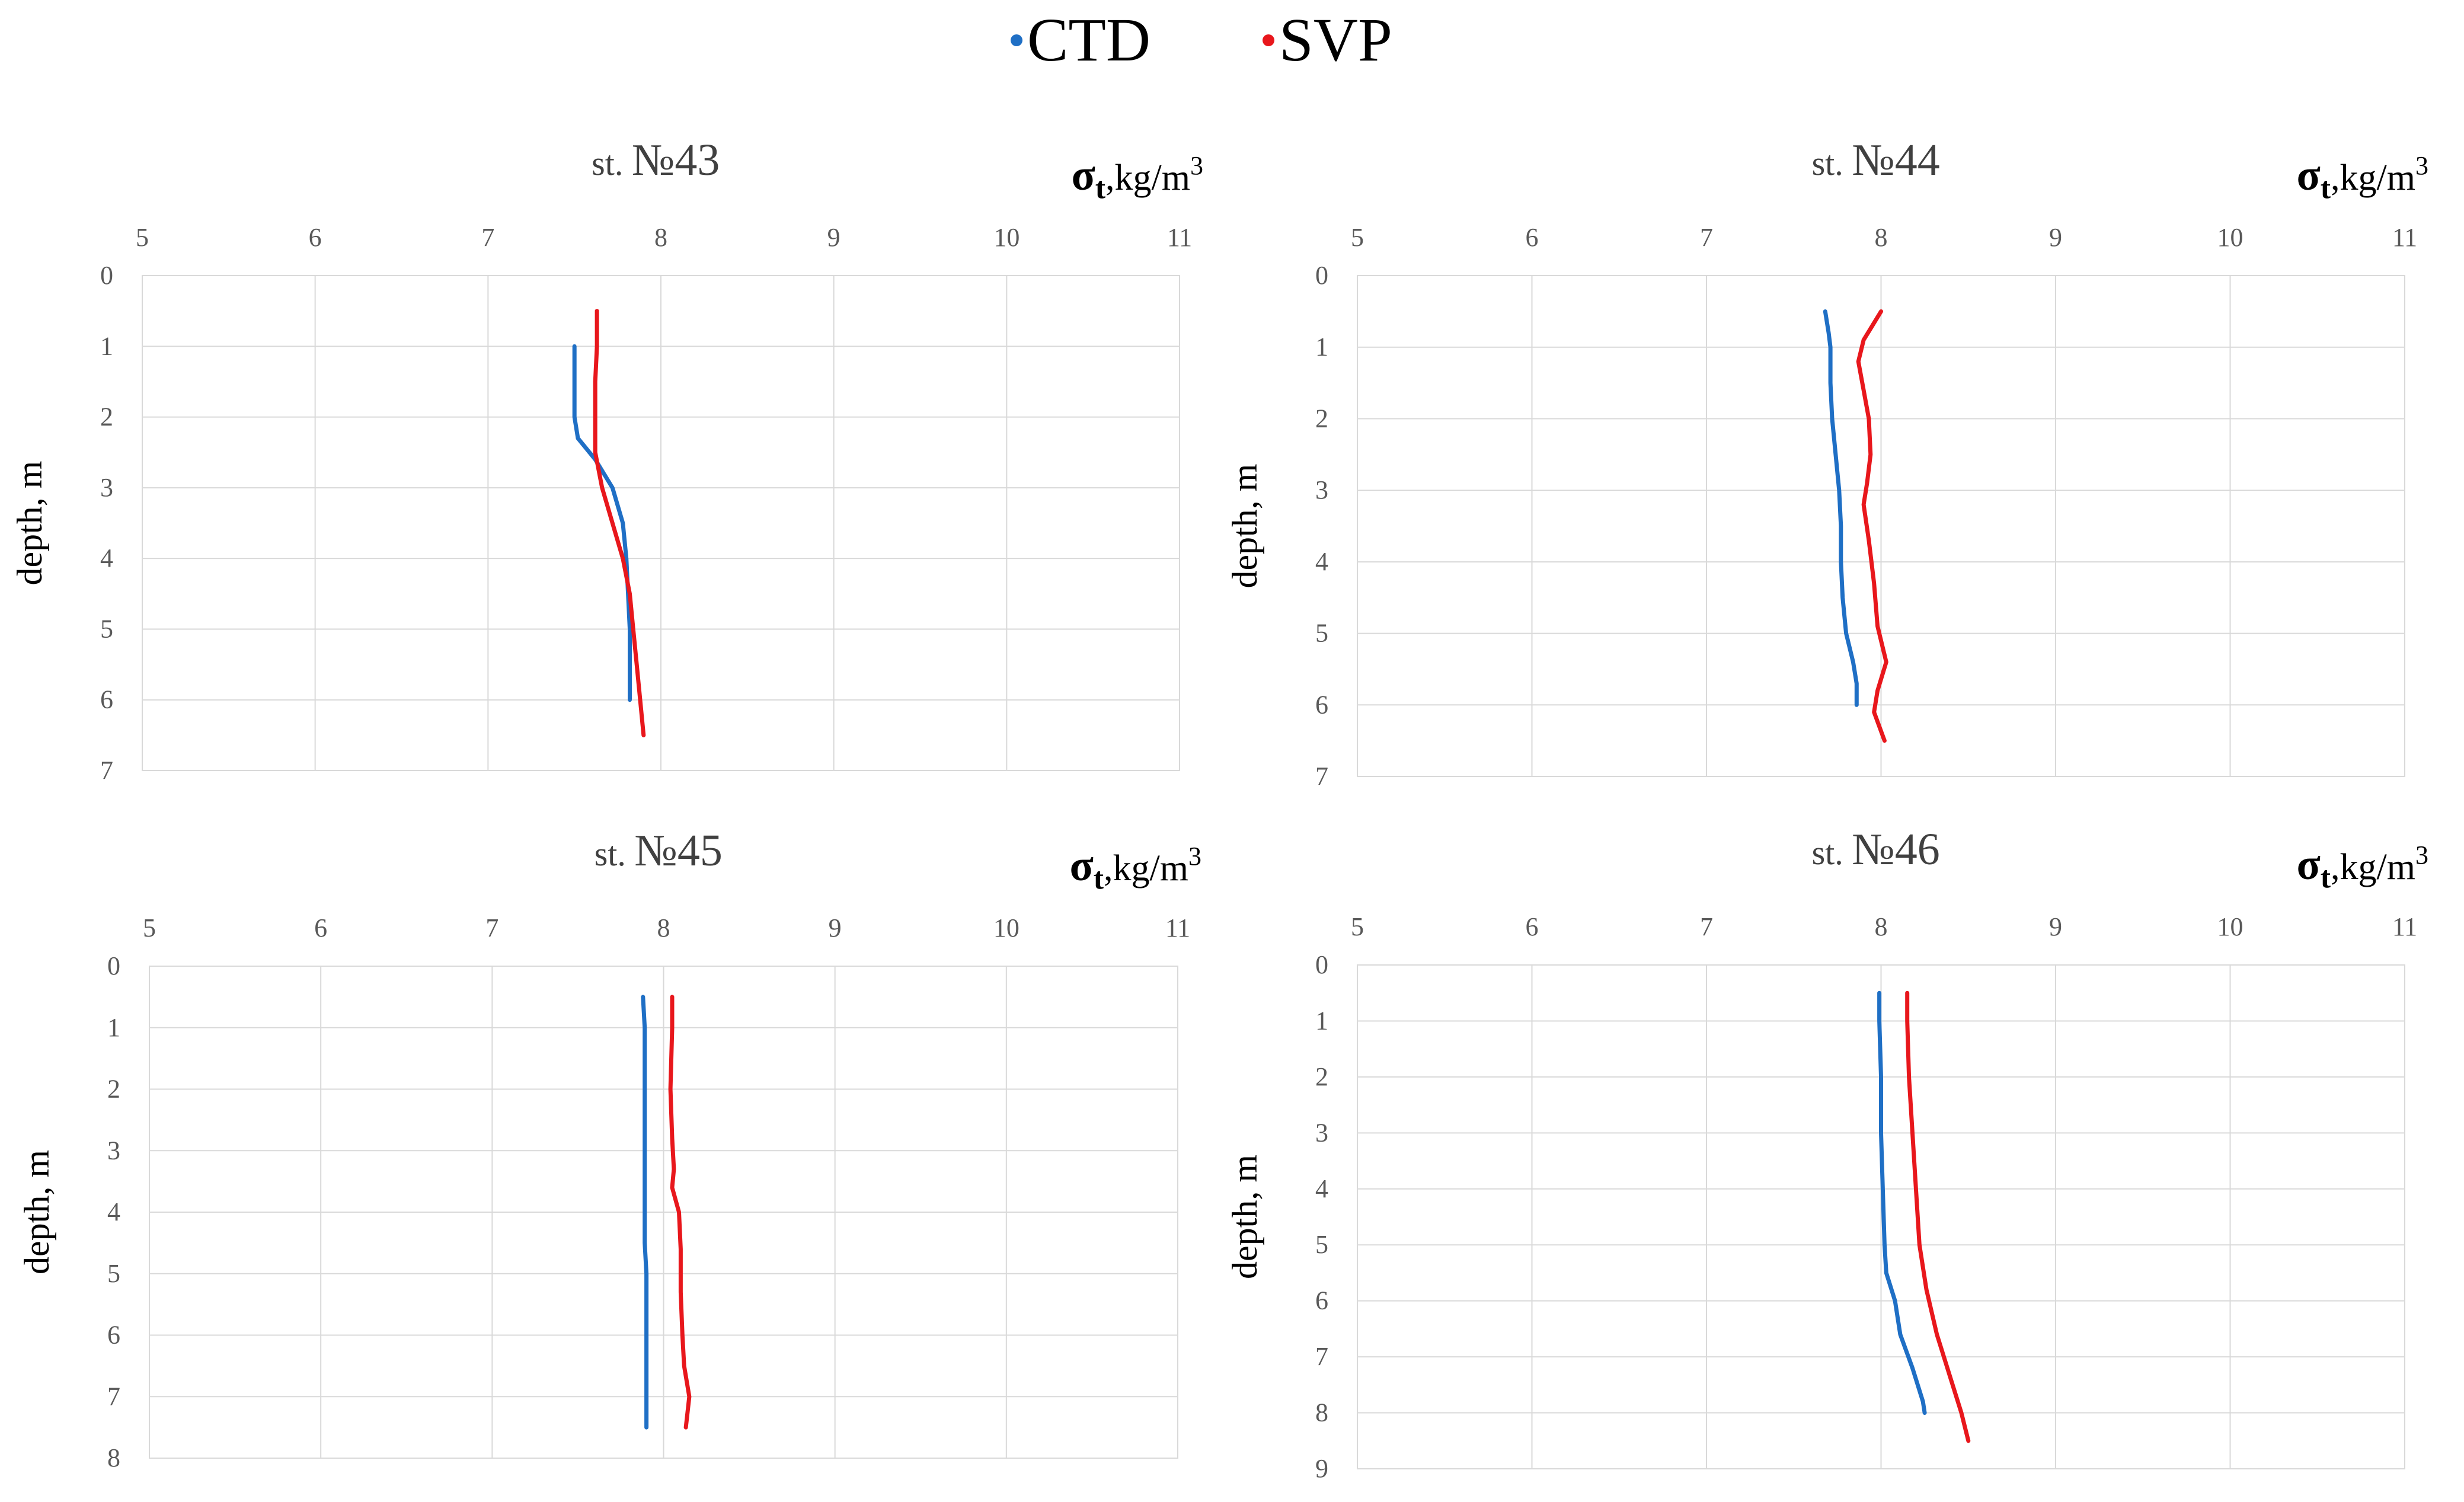 Image resolution: width=2464 pixels, height=1502 pixels. I want to click on chart-title: st. №43, so click(656, 160).